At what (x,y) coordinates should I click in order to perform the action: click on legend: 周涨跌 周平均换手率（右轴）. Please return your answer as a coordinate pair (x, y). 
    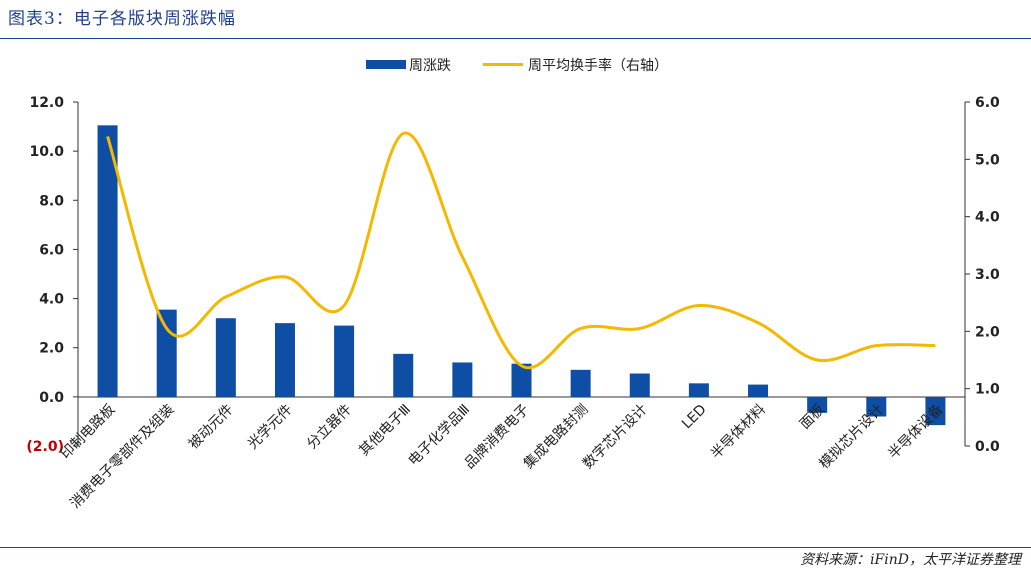
    Looking at the image, I should click on (517, 65).